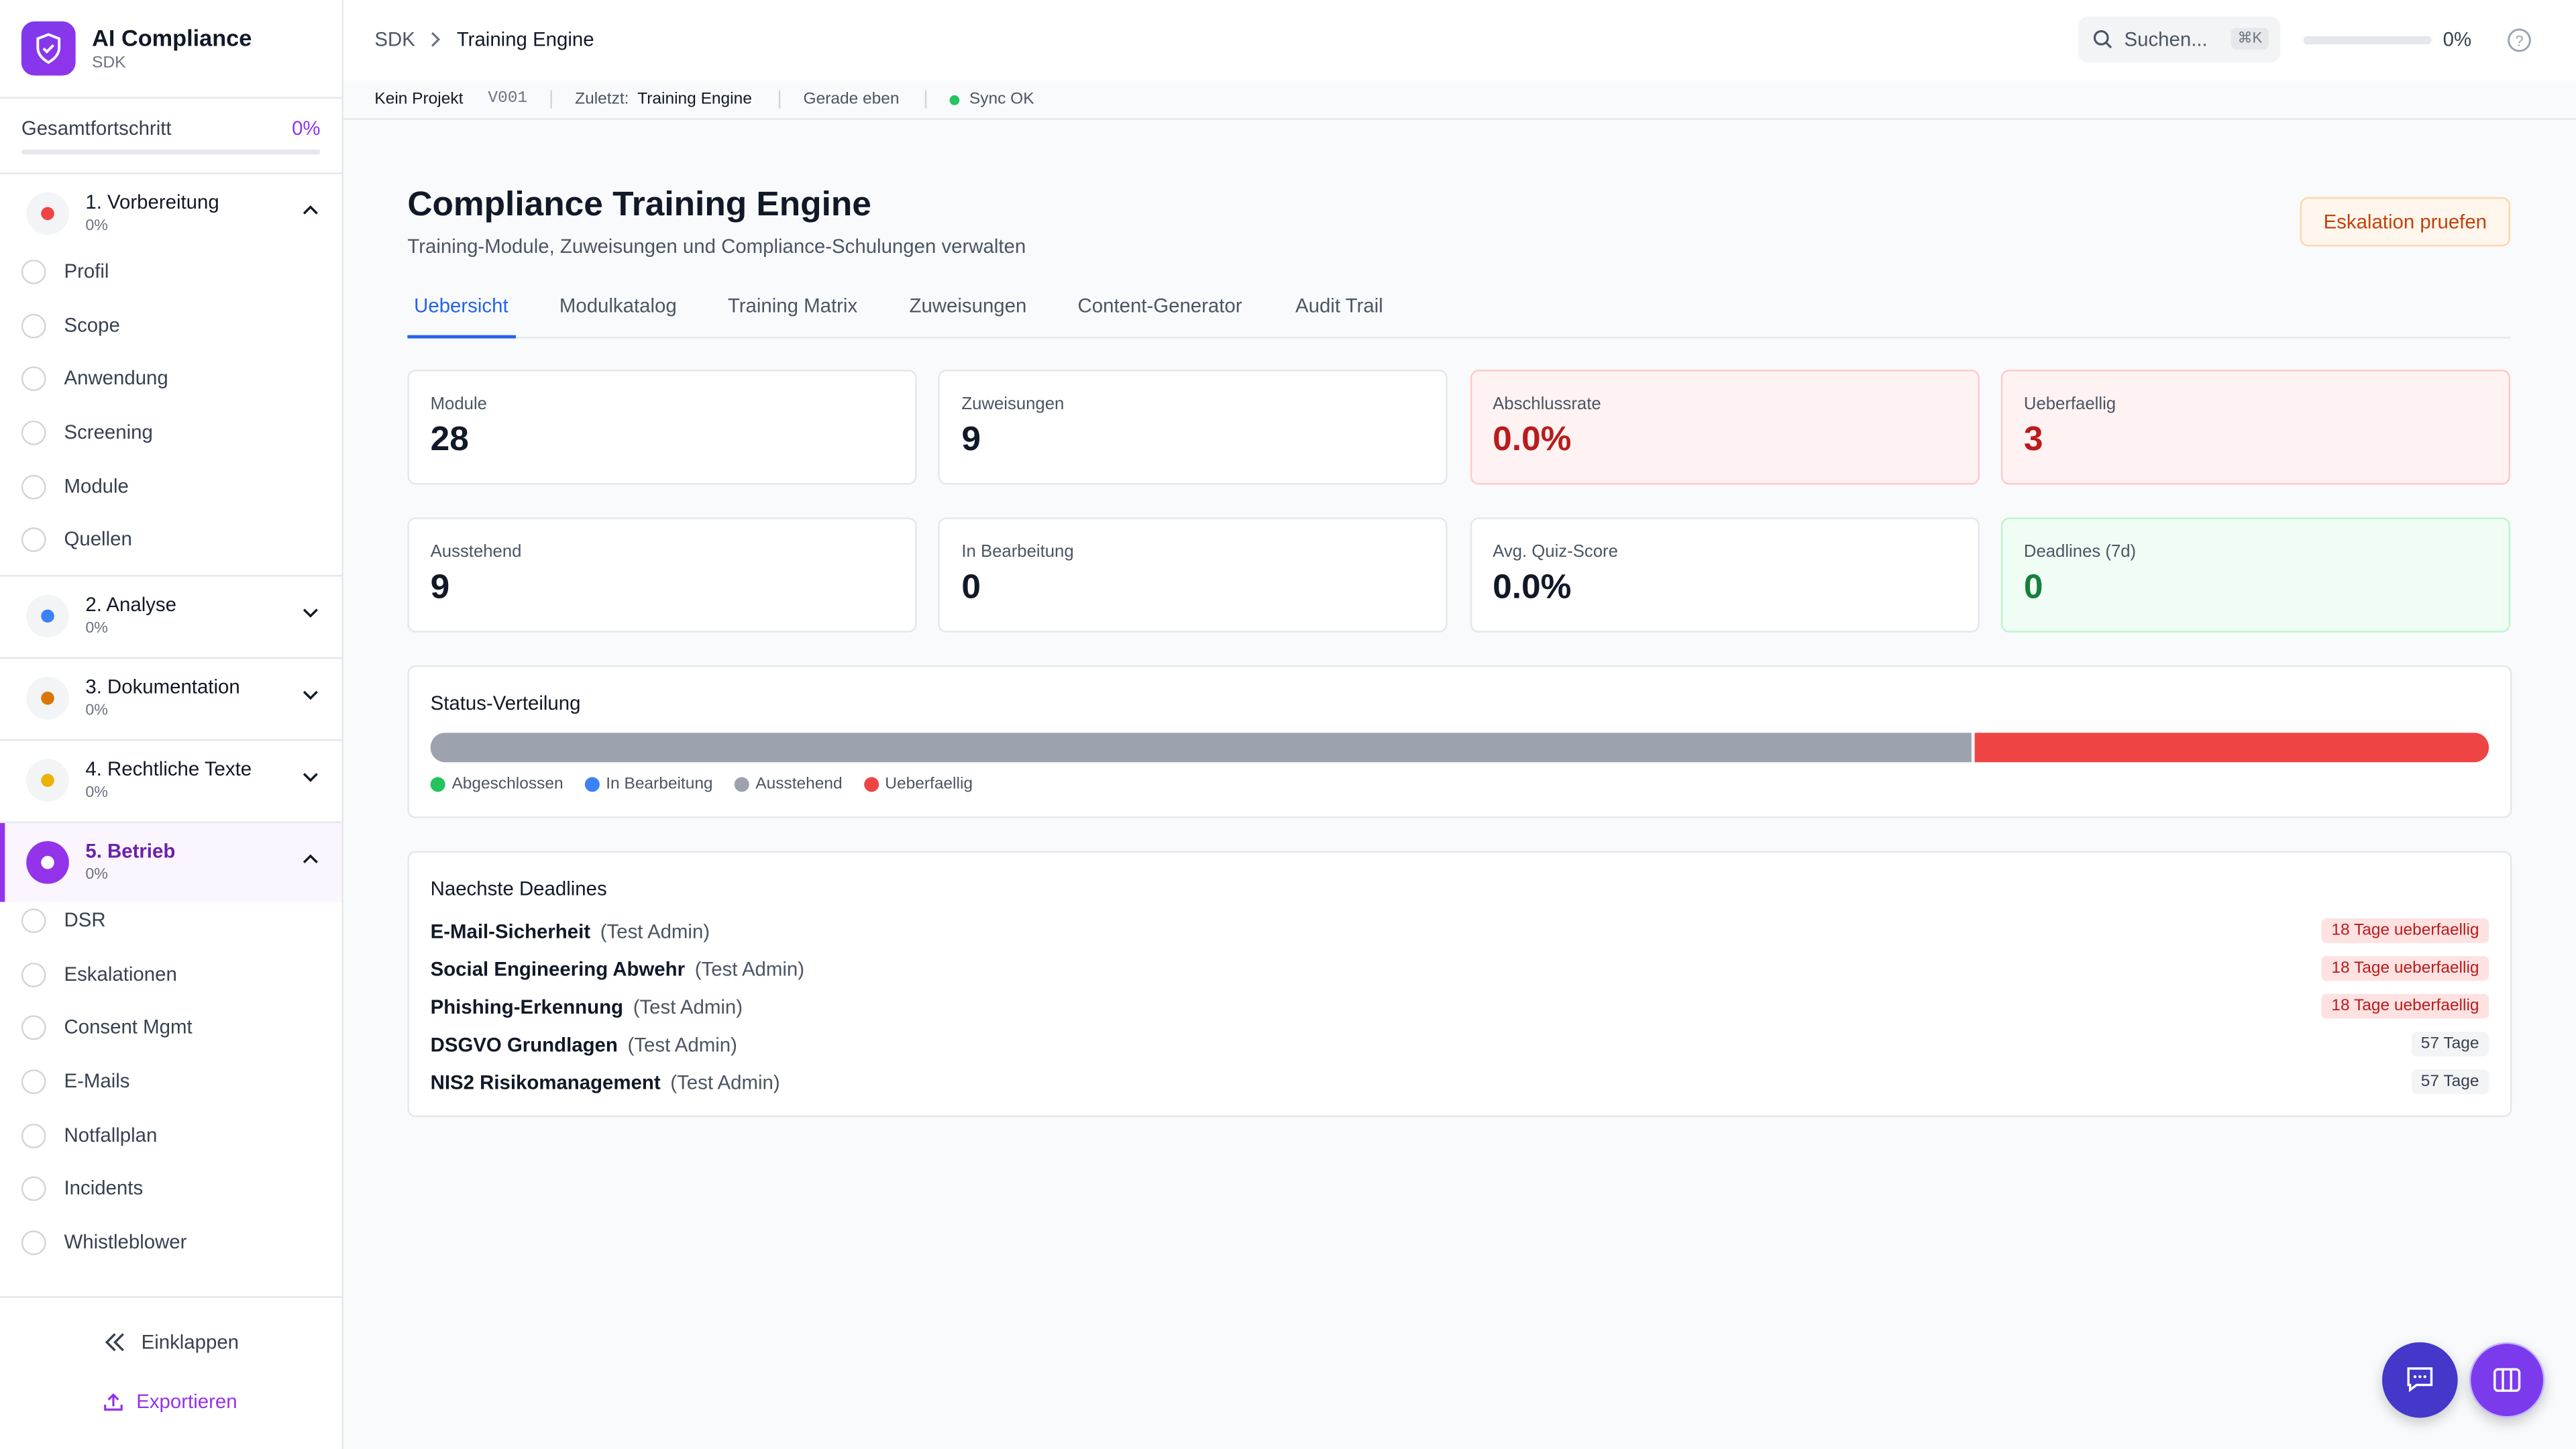 The height and width of the screenshot is (1449, 2576). I want to click on nav-item: Whistleblower, so click(170, 1241).